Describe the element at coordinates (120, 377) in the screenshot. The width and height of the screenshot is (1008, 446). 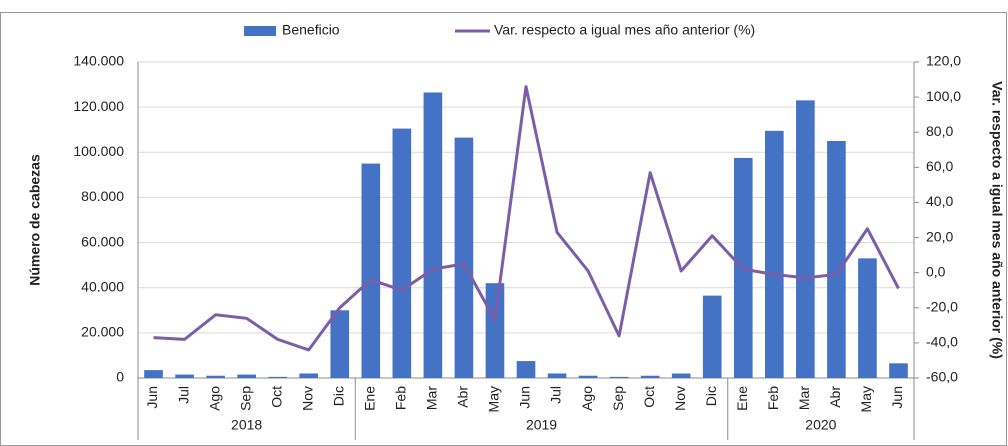
I see `y-tick-label: 0` at that location.